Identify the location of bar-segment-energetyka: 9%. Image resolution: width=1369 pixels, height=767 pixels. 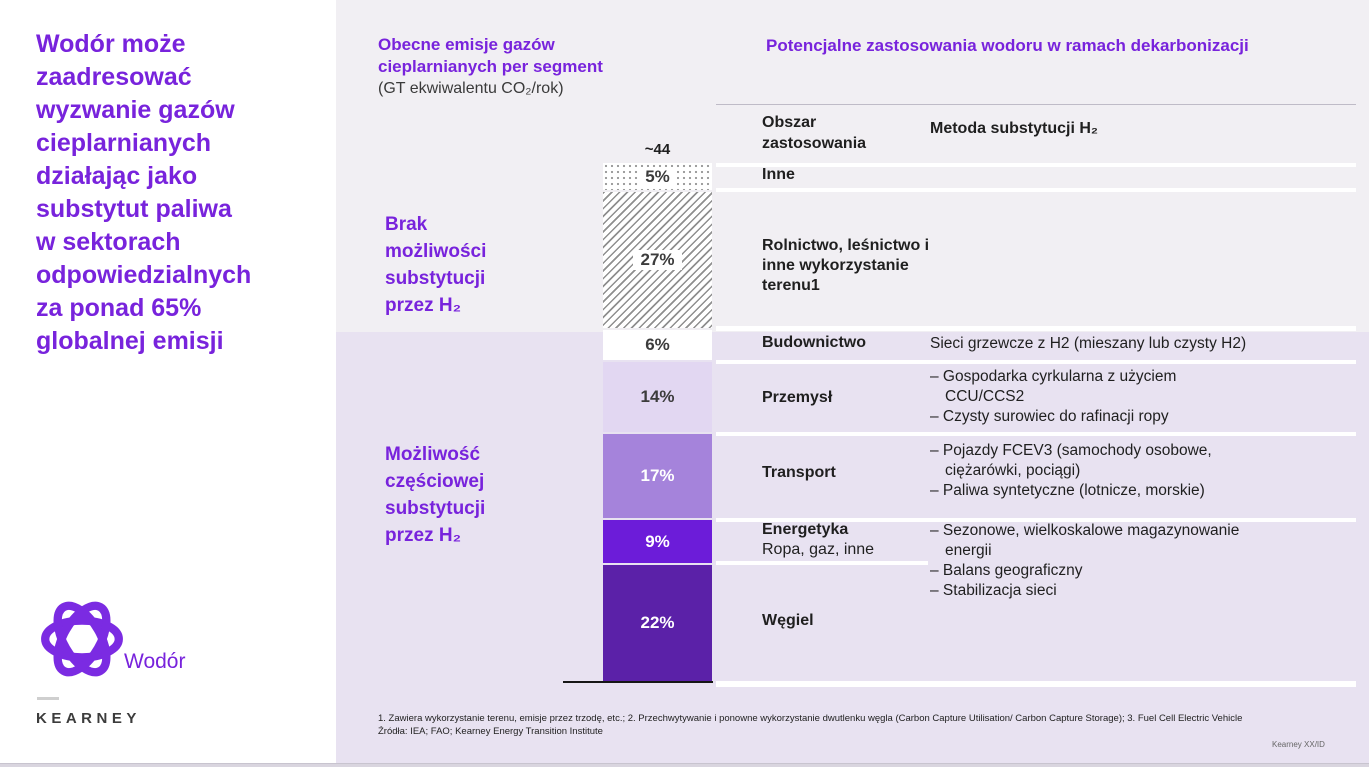
(657, 541).